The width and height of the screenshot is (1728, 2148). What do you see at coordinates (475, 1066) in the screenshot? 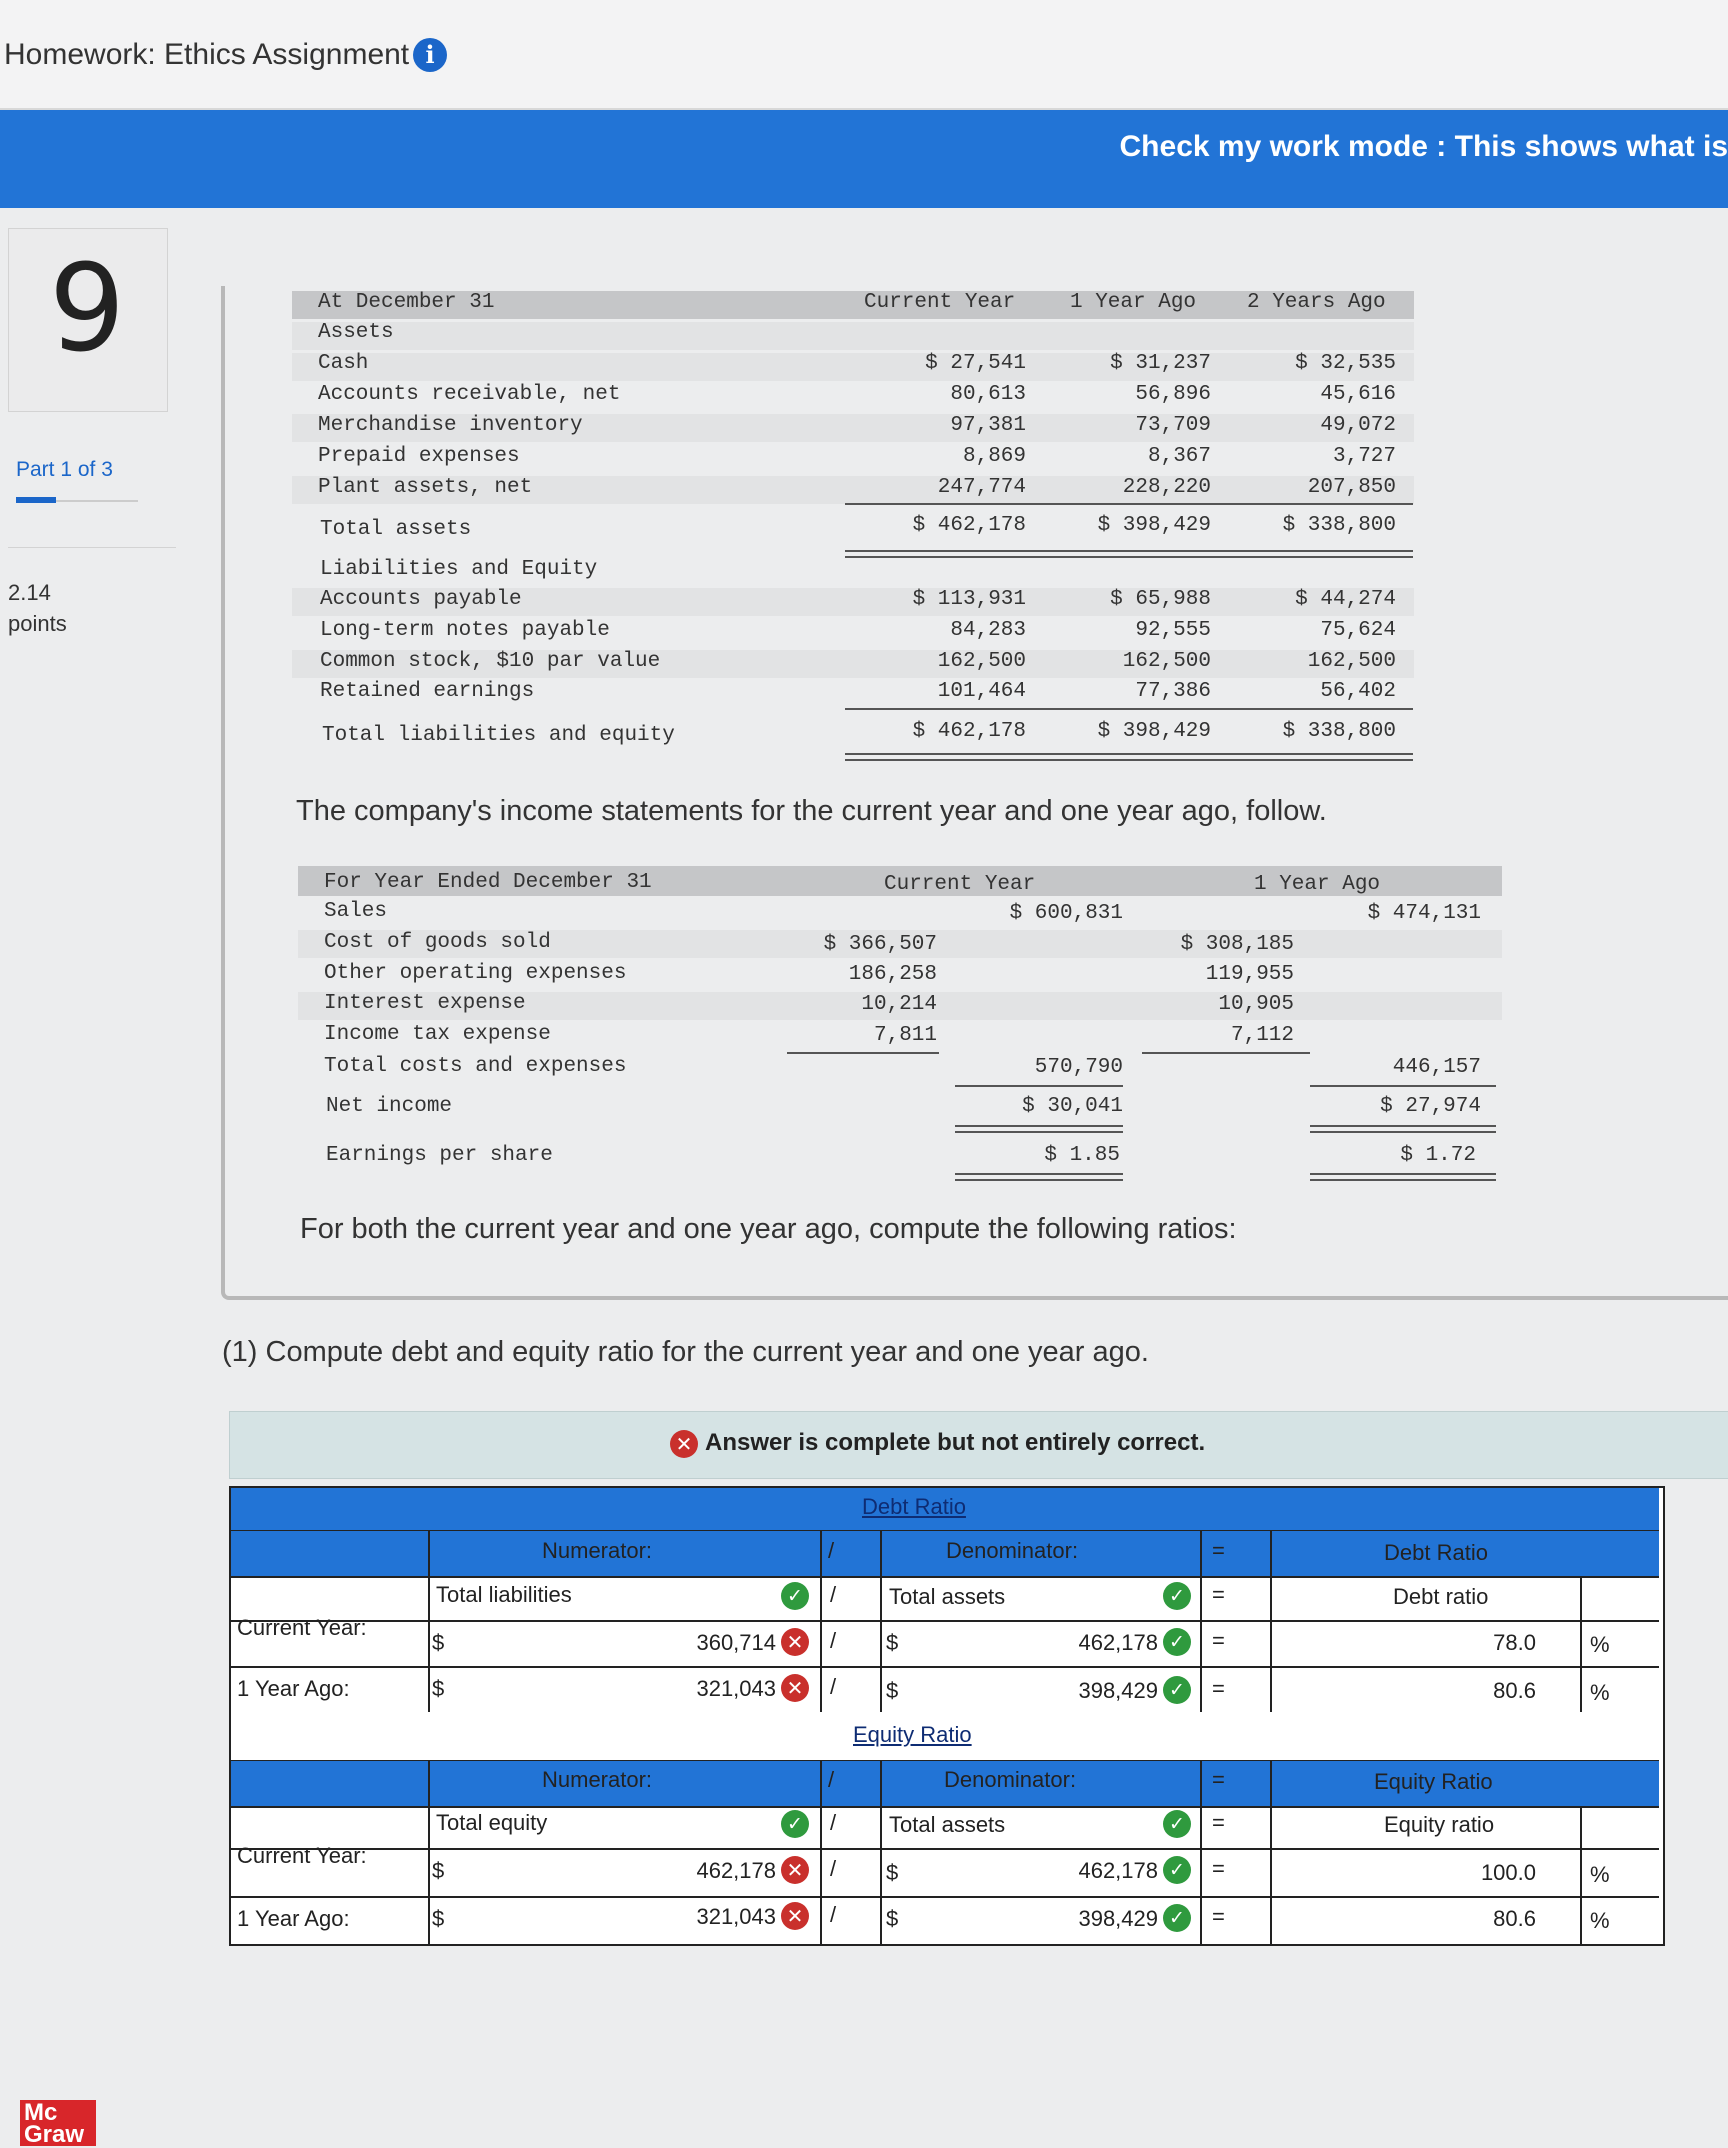
I see `total-costs-label: Total costs and expenses` at bounding box center [475, 1066].